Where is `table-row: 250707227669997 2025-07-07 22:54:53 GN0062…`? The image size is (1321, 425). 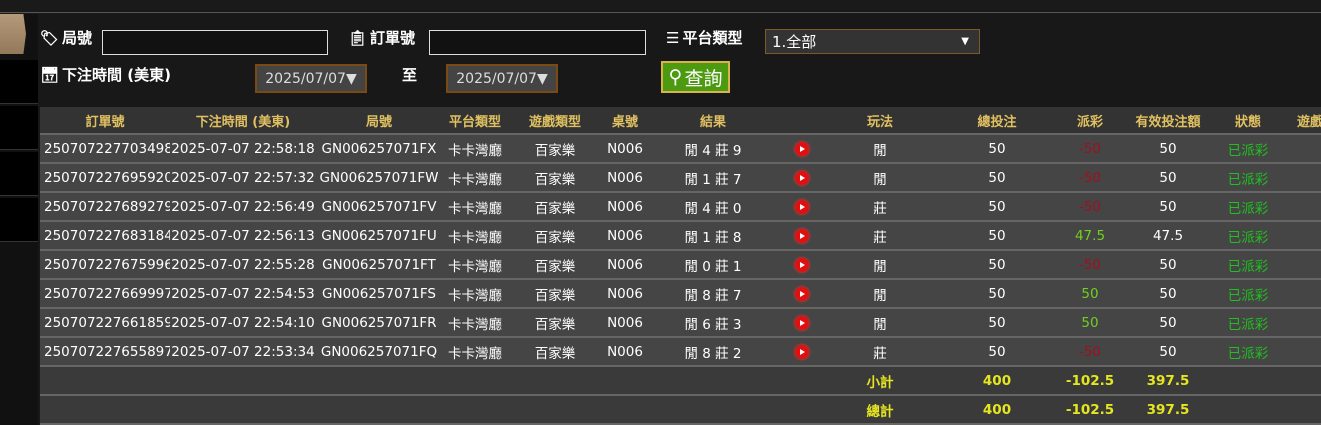
table-row: 250707227669997 2025-07-07 22:54:53 GN0062… is located at coordinates (680, 294).